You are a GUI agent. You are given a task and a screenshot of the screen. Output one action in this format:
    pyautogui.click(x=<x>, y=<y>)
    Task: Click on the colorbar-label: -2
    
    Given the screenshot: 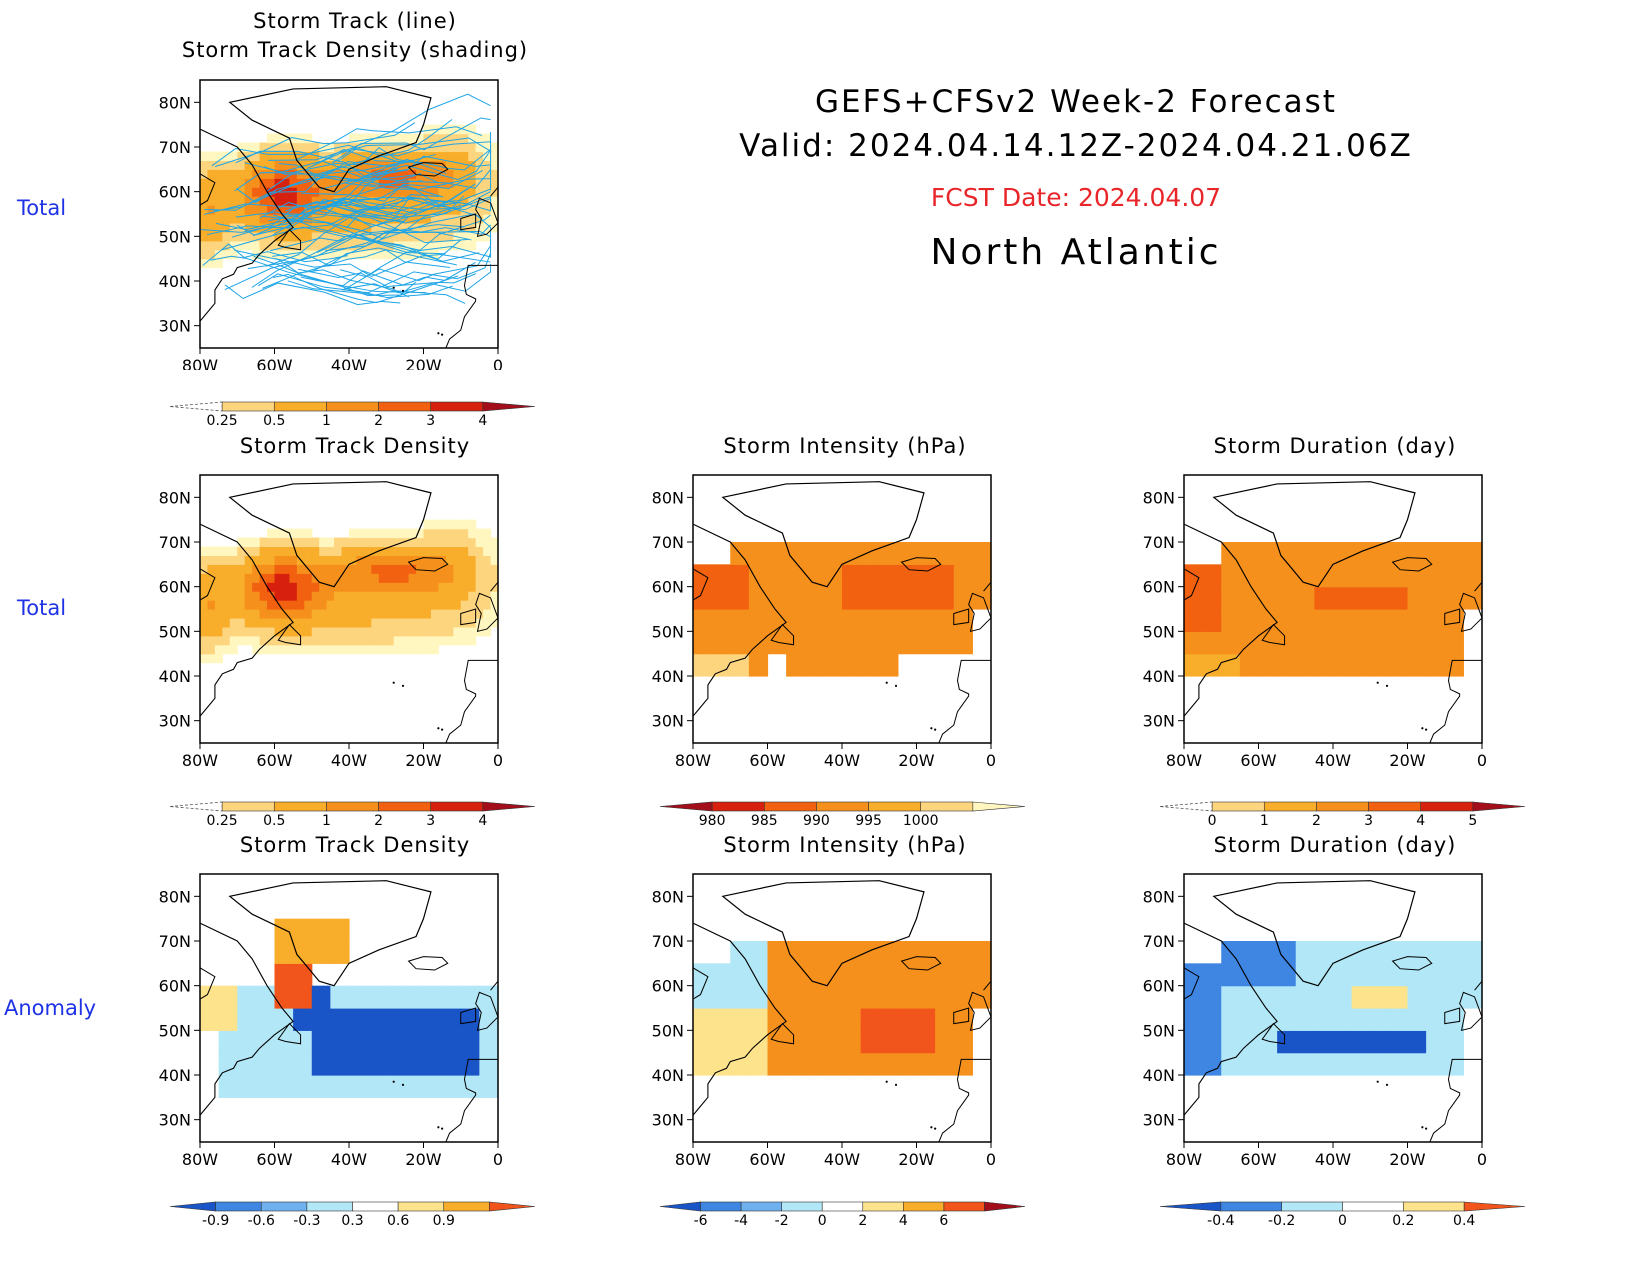 What is the action you would take?
    pyautogui.click(x=782, y=1221)
    